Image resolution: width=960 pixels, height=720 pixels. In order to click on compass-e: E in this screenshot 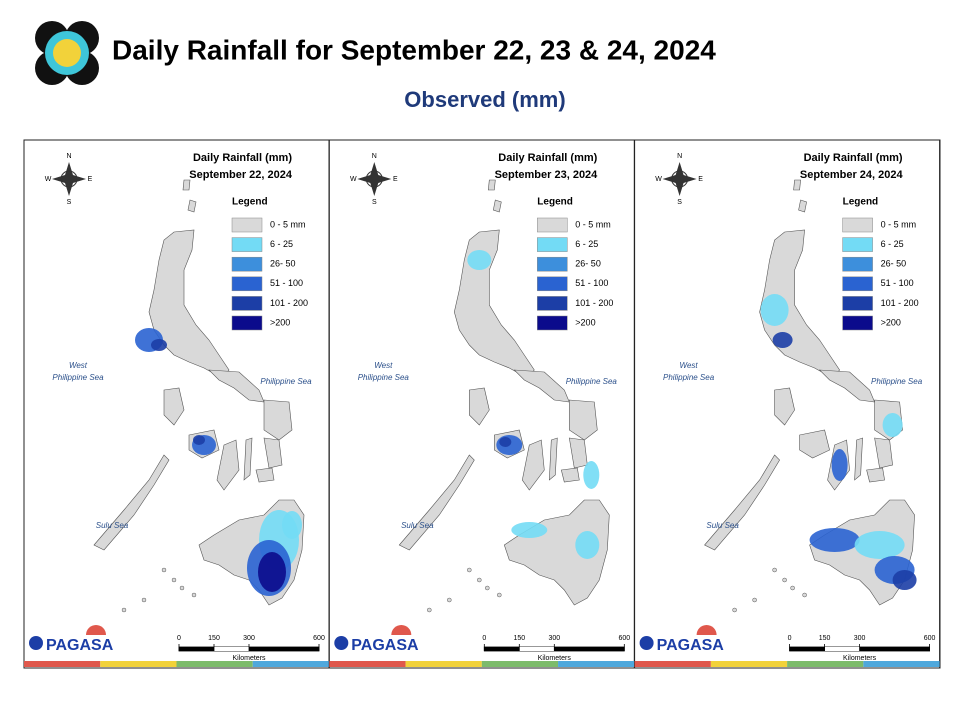, I will do `click(90, 179)`.